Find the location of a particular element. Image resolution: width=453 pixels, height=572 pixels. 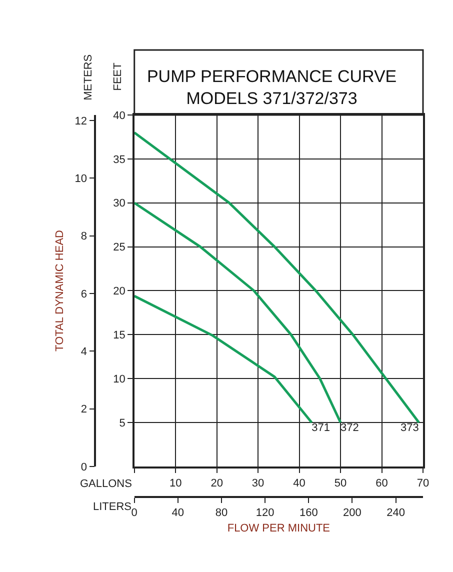

text: LITERS is located at coordinates (112, 507).